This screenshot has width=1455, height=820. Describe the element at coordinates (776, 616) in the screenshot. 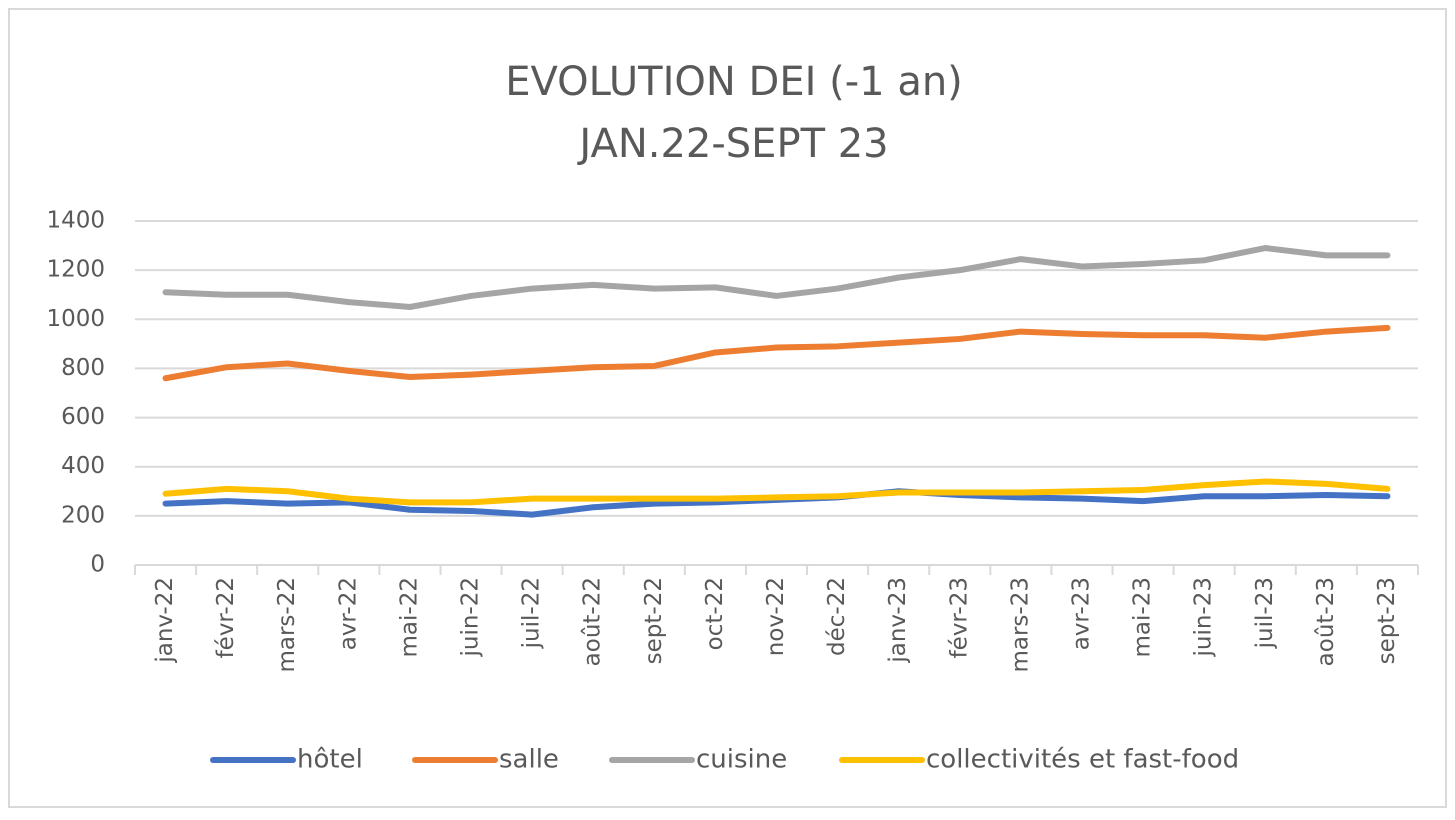

I see `x-tick-label: nov-22` at that location.